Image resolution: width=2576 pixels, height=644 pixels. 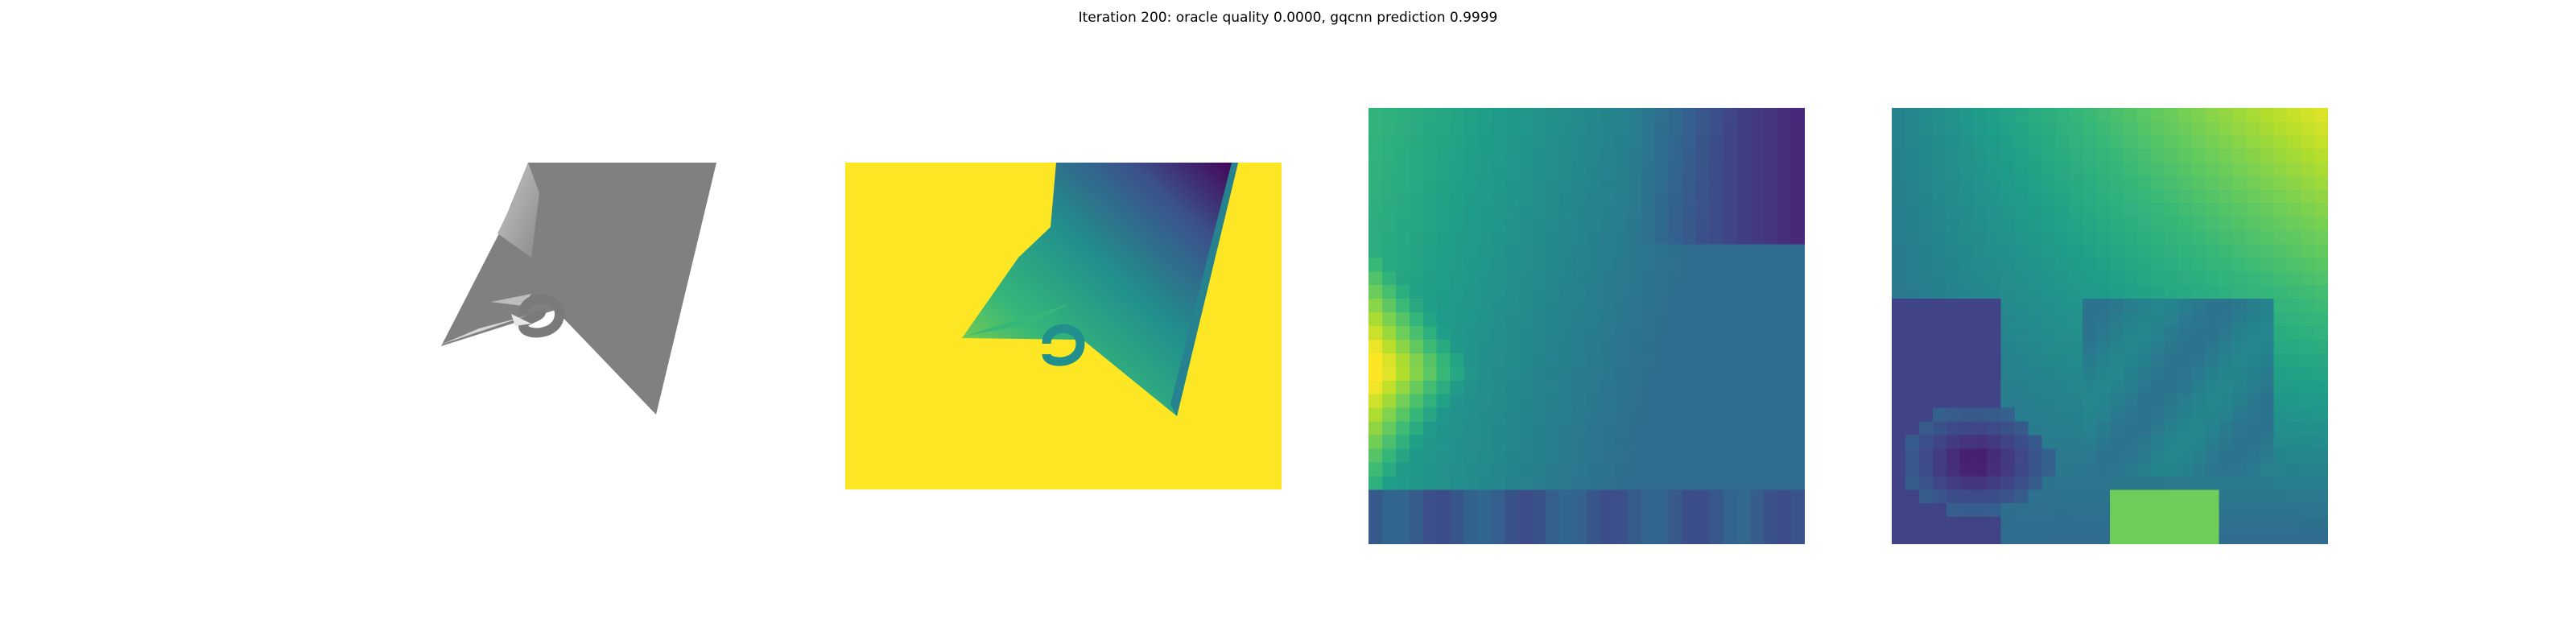 I want to click on depth-crop-image, so click(x=1586, y=326).